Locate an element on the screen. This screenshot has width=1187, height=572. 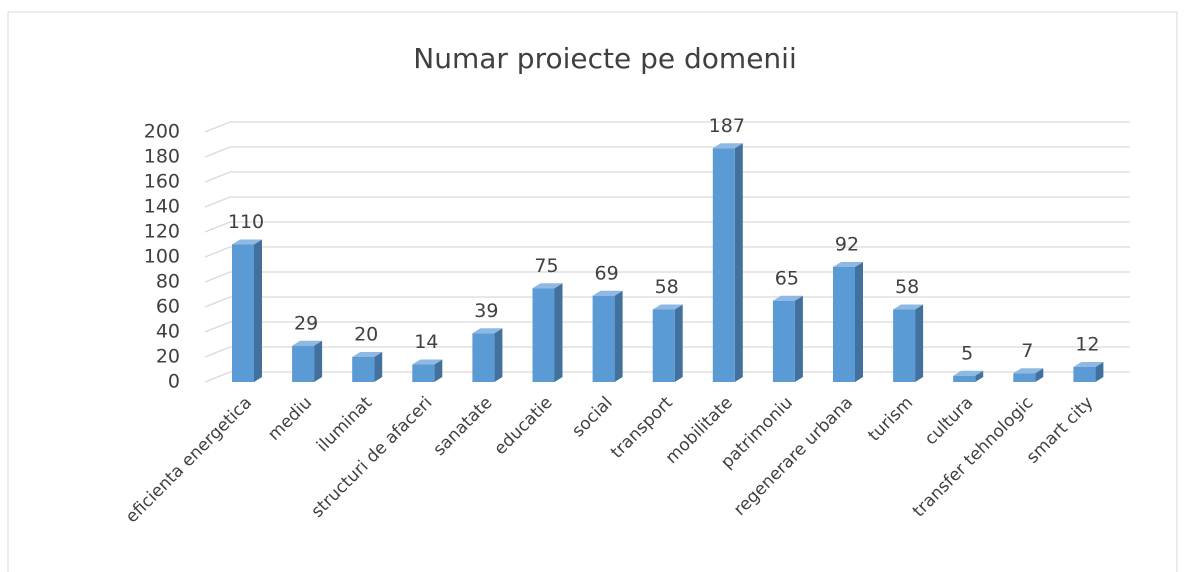
data-label: 187 is located at coordinates (727, 126).